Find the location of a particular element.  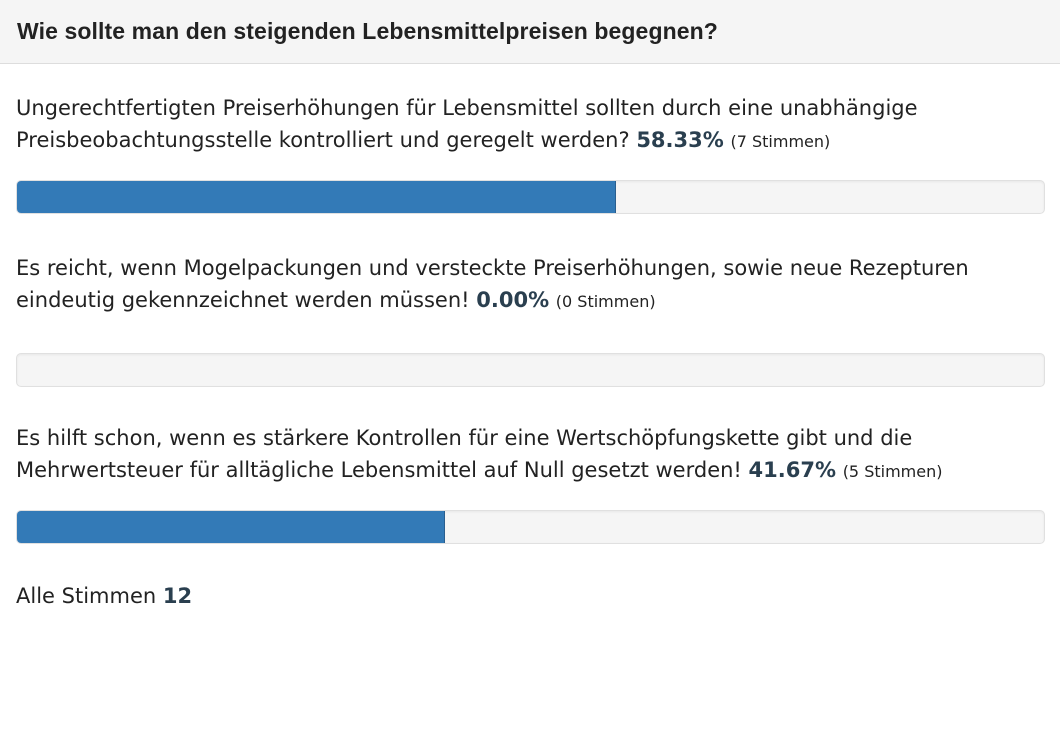

option-1-progress-bar is located at coordinates (530, 197).